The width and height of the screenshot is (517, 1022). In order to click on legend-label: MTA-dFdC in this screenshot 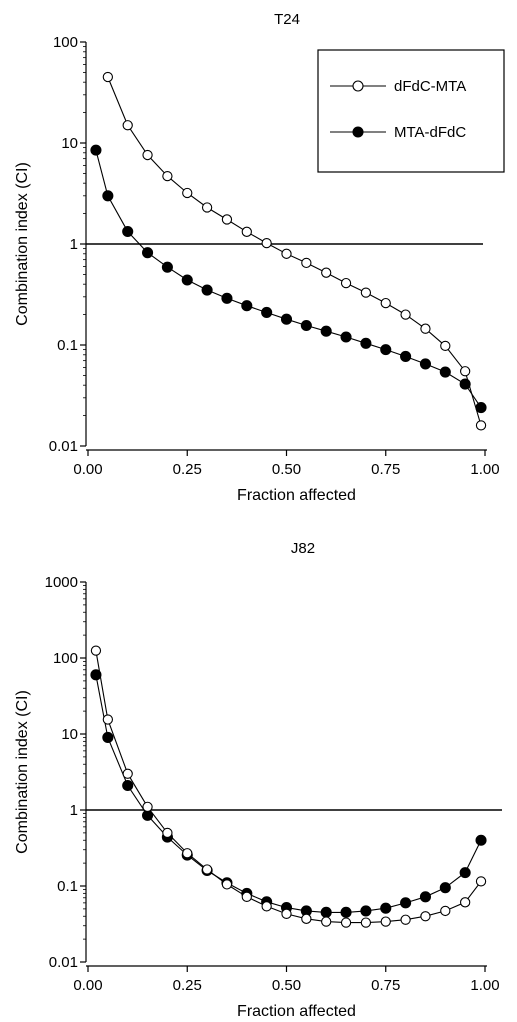, I will do `click(430, 132)`.